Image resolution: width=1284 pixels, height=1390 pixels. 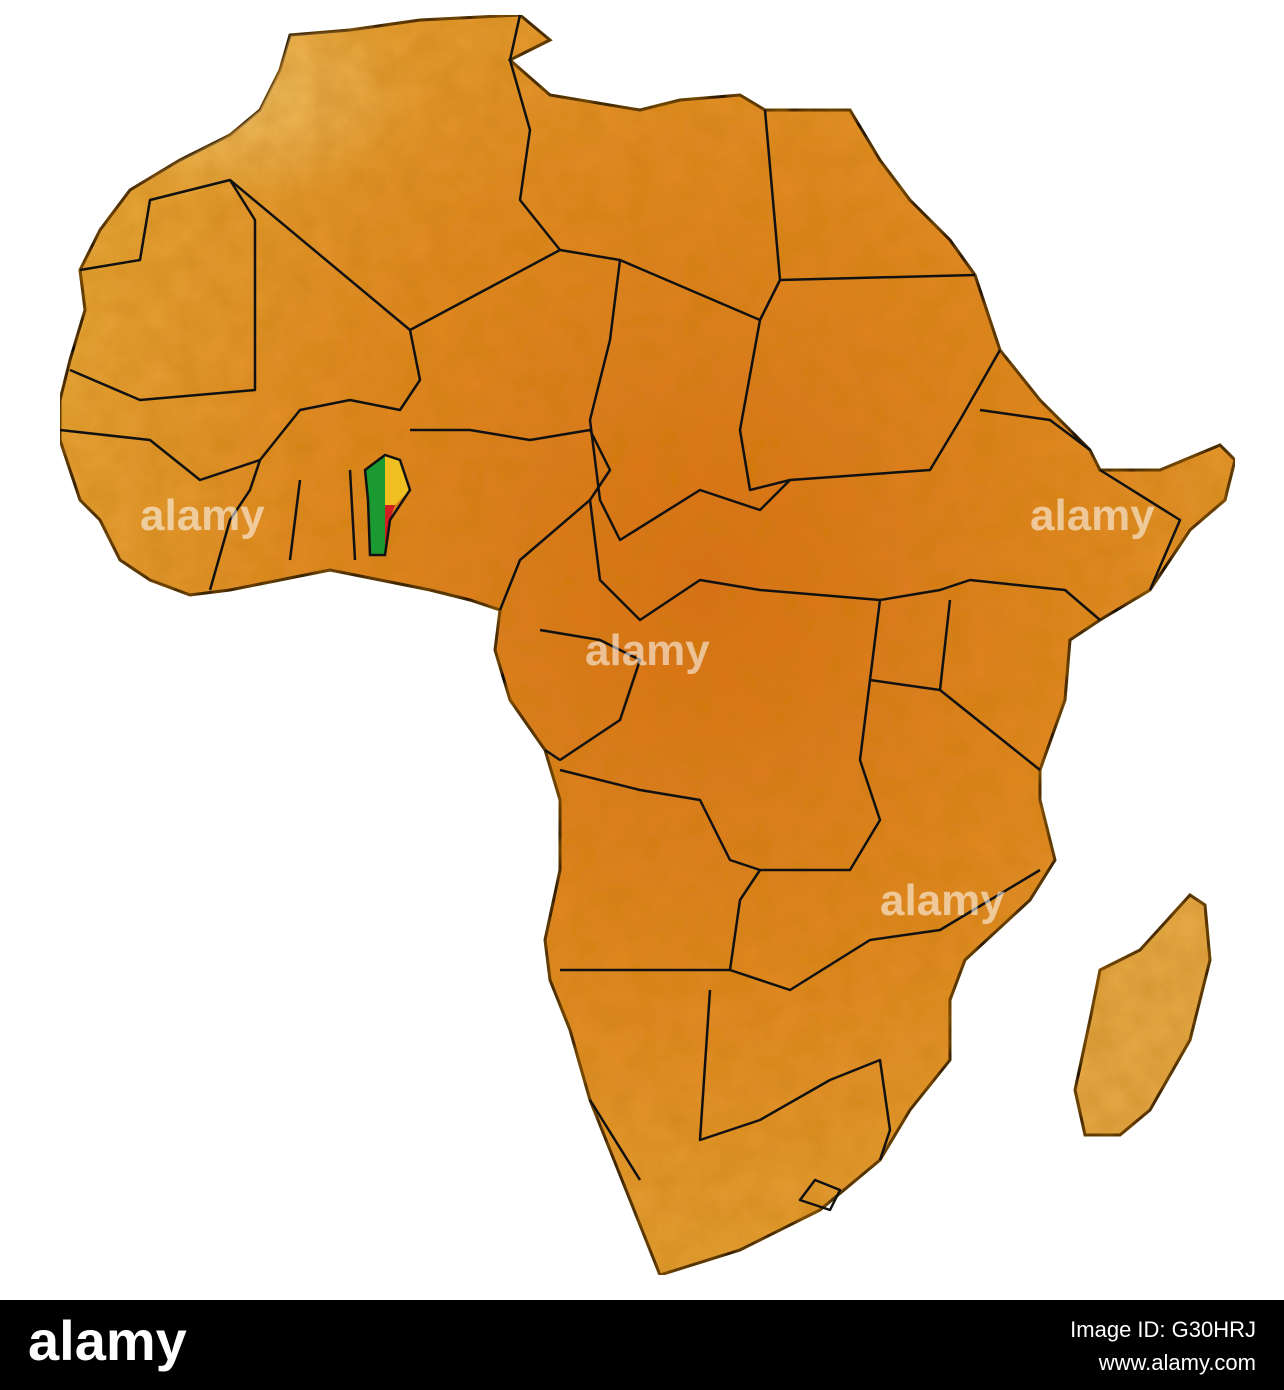 What do you see at coordinates (107, 1340) in the screenshot?
I see `footer-brand: alamy` at bounding box center [107, 1340].